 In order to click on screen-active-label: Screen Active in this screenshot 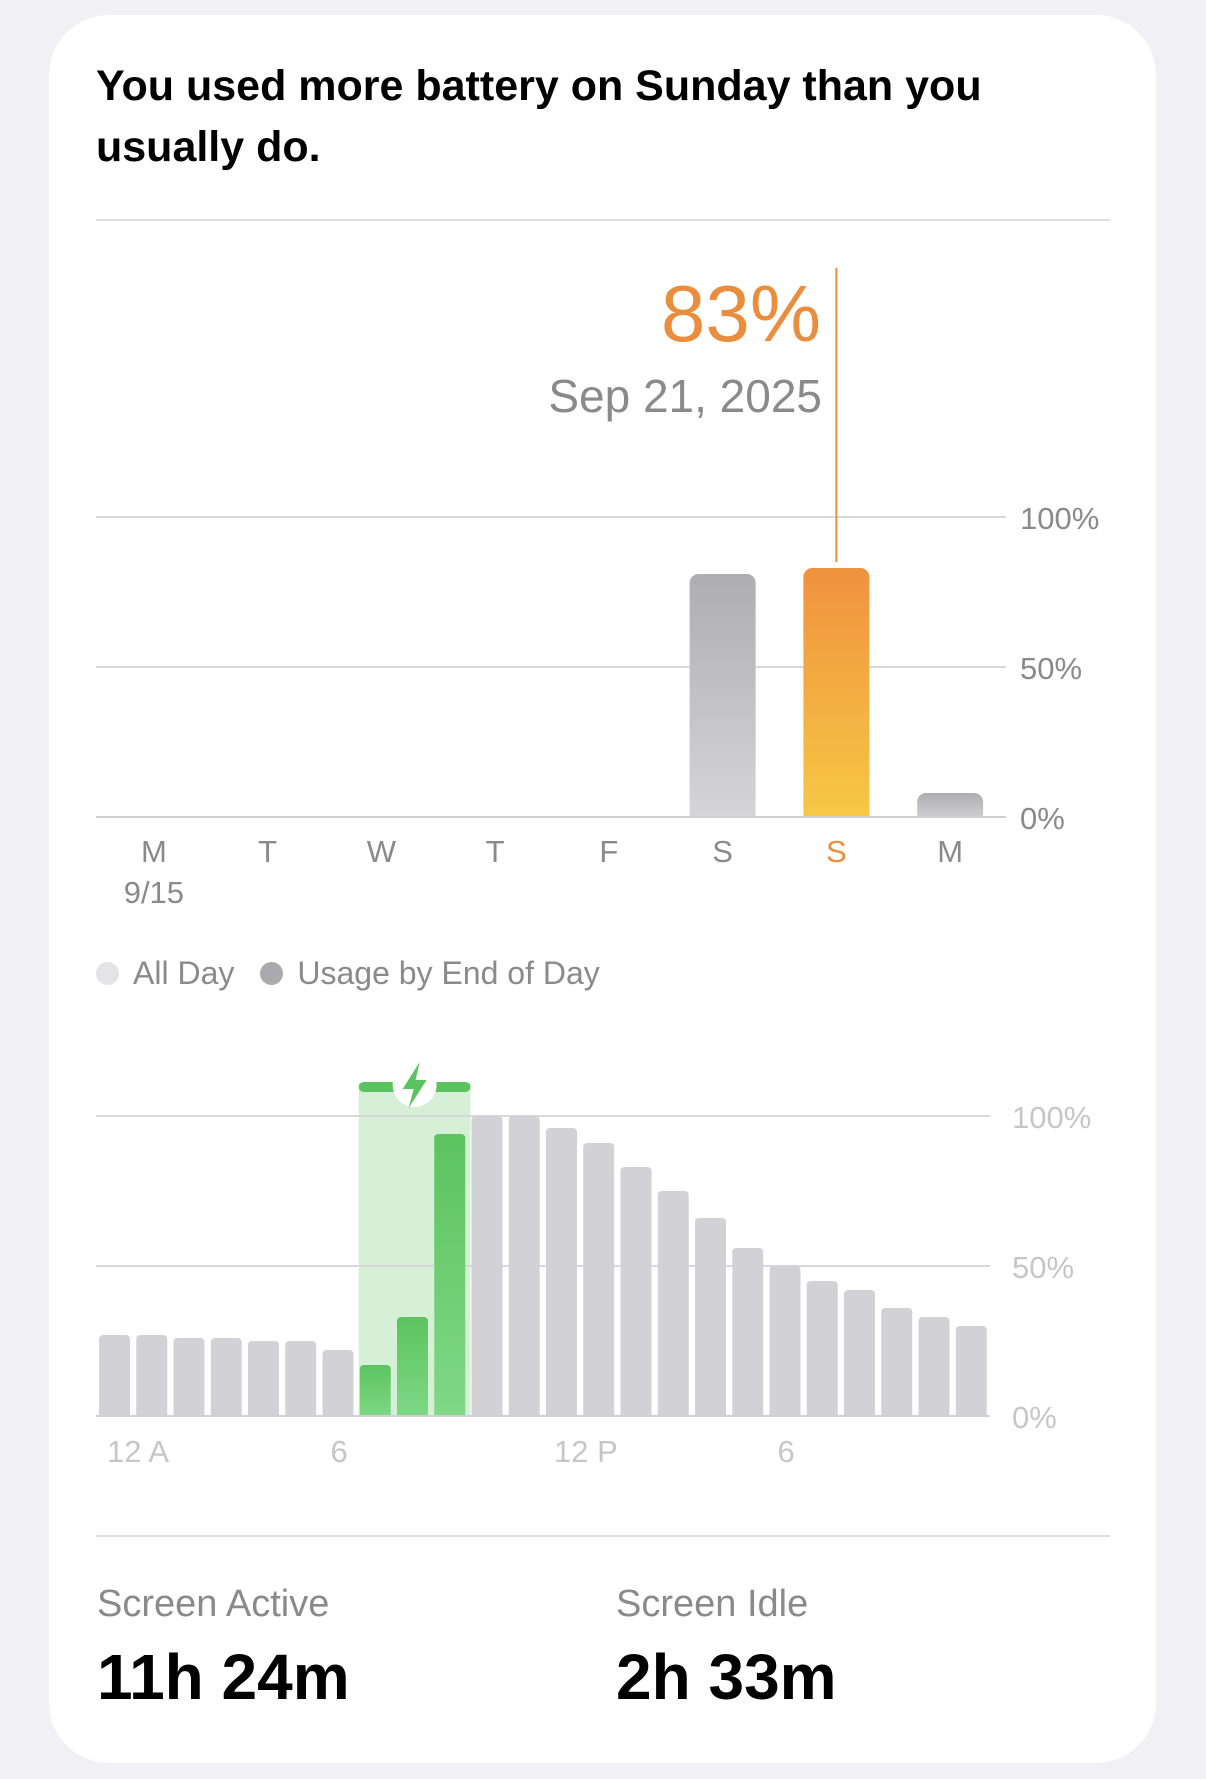, I will do `click(213, 1604)`.